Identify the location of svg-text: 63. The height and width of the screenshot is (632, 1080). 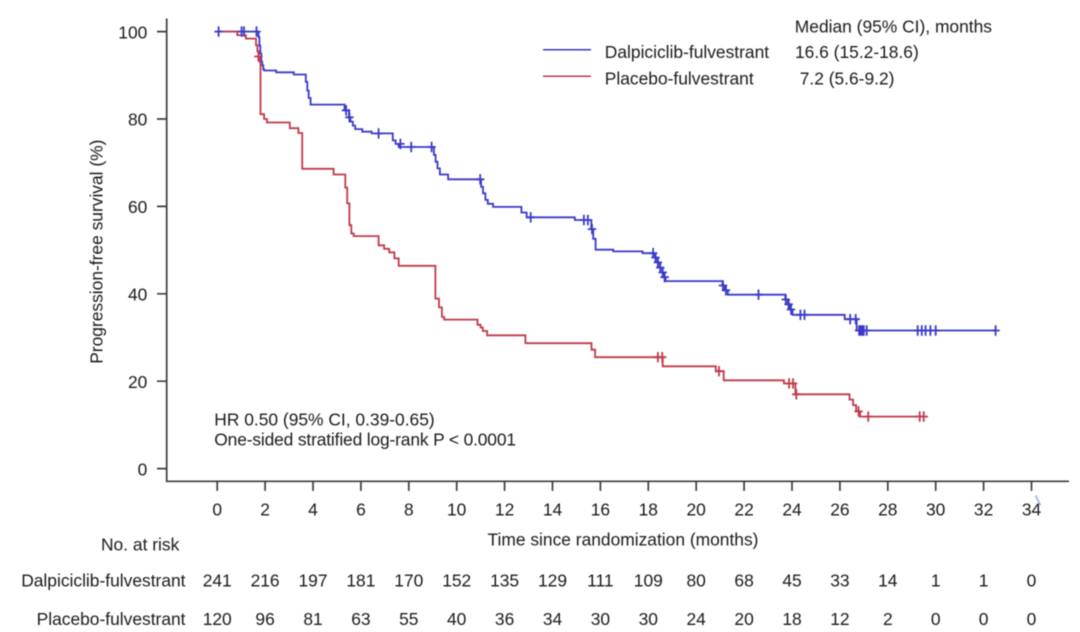
(360, 619).